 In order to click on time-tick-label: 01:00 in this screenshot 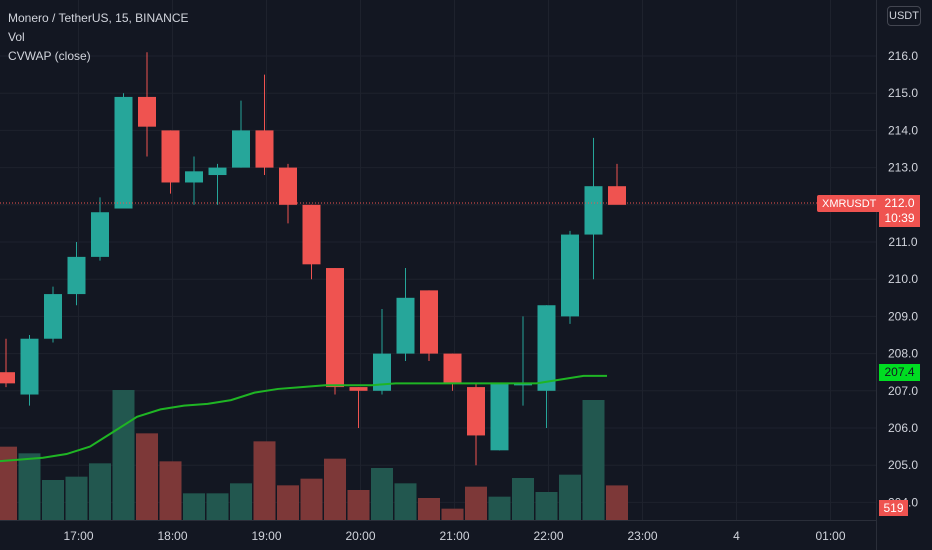, I will do `click(830, 536)`.